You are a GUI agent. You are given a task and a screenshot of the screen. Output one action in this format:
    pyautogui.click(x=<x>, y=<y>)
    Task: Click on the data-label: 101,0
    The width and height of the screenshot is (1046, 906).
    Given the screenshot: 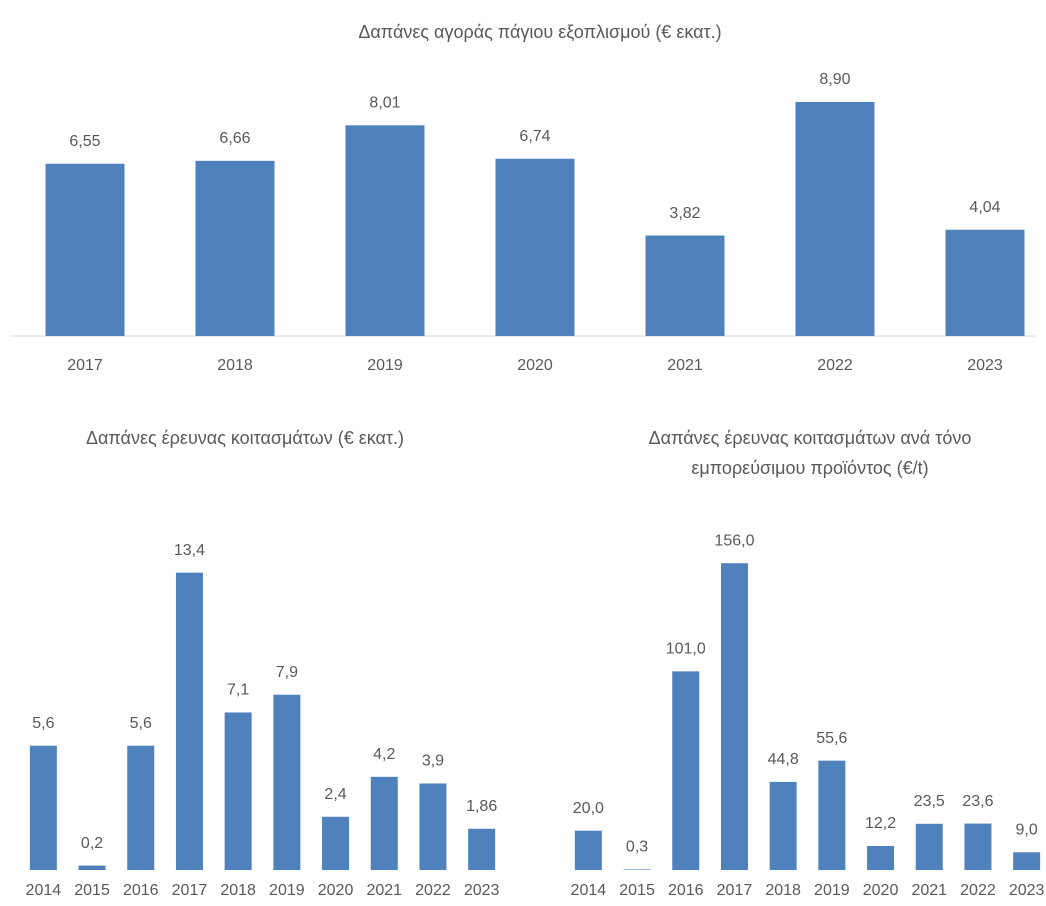 What is the action you would take?
    pyautogui.click(x=686, y=649)
    